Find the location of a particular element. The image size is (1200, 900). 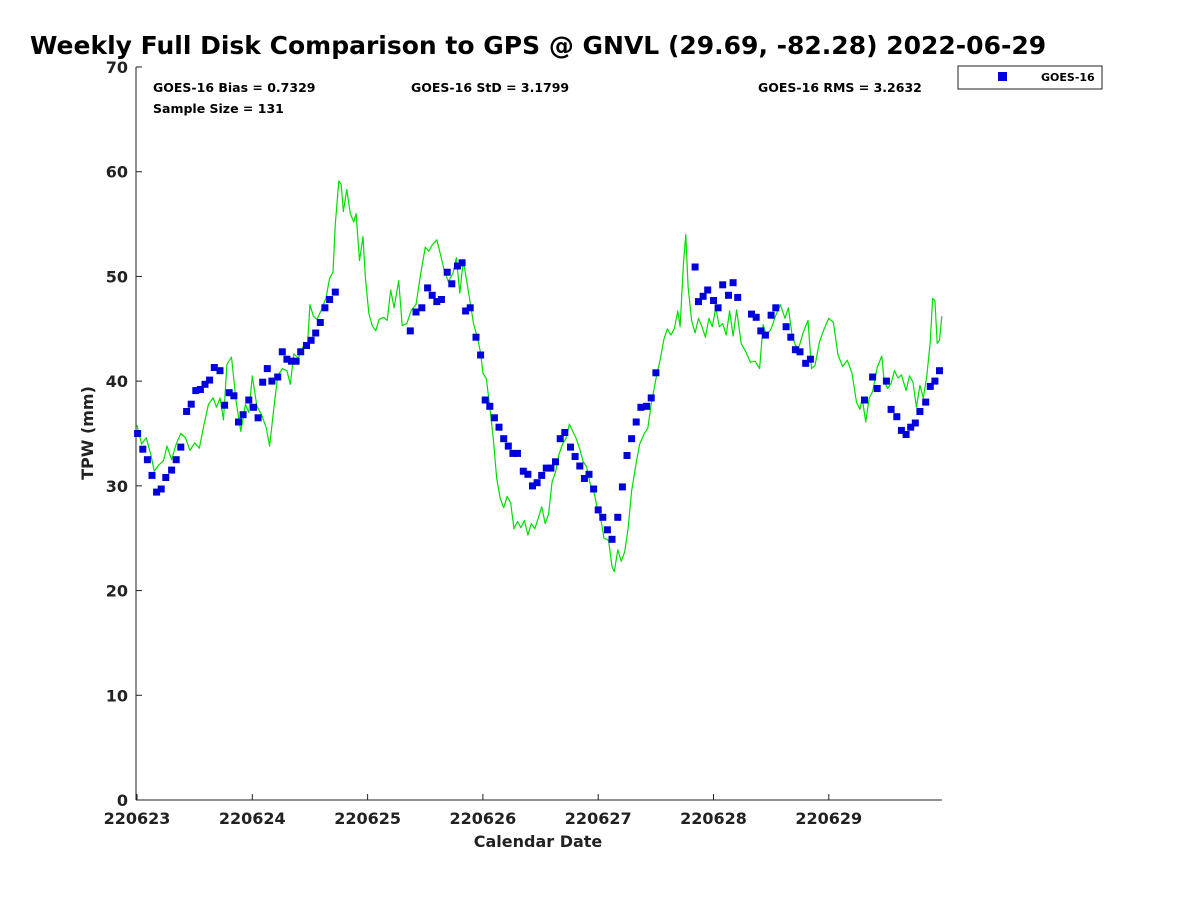

y-tick-label: 30 is located at coordinates (117, 486).